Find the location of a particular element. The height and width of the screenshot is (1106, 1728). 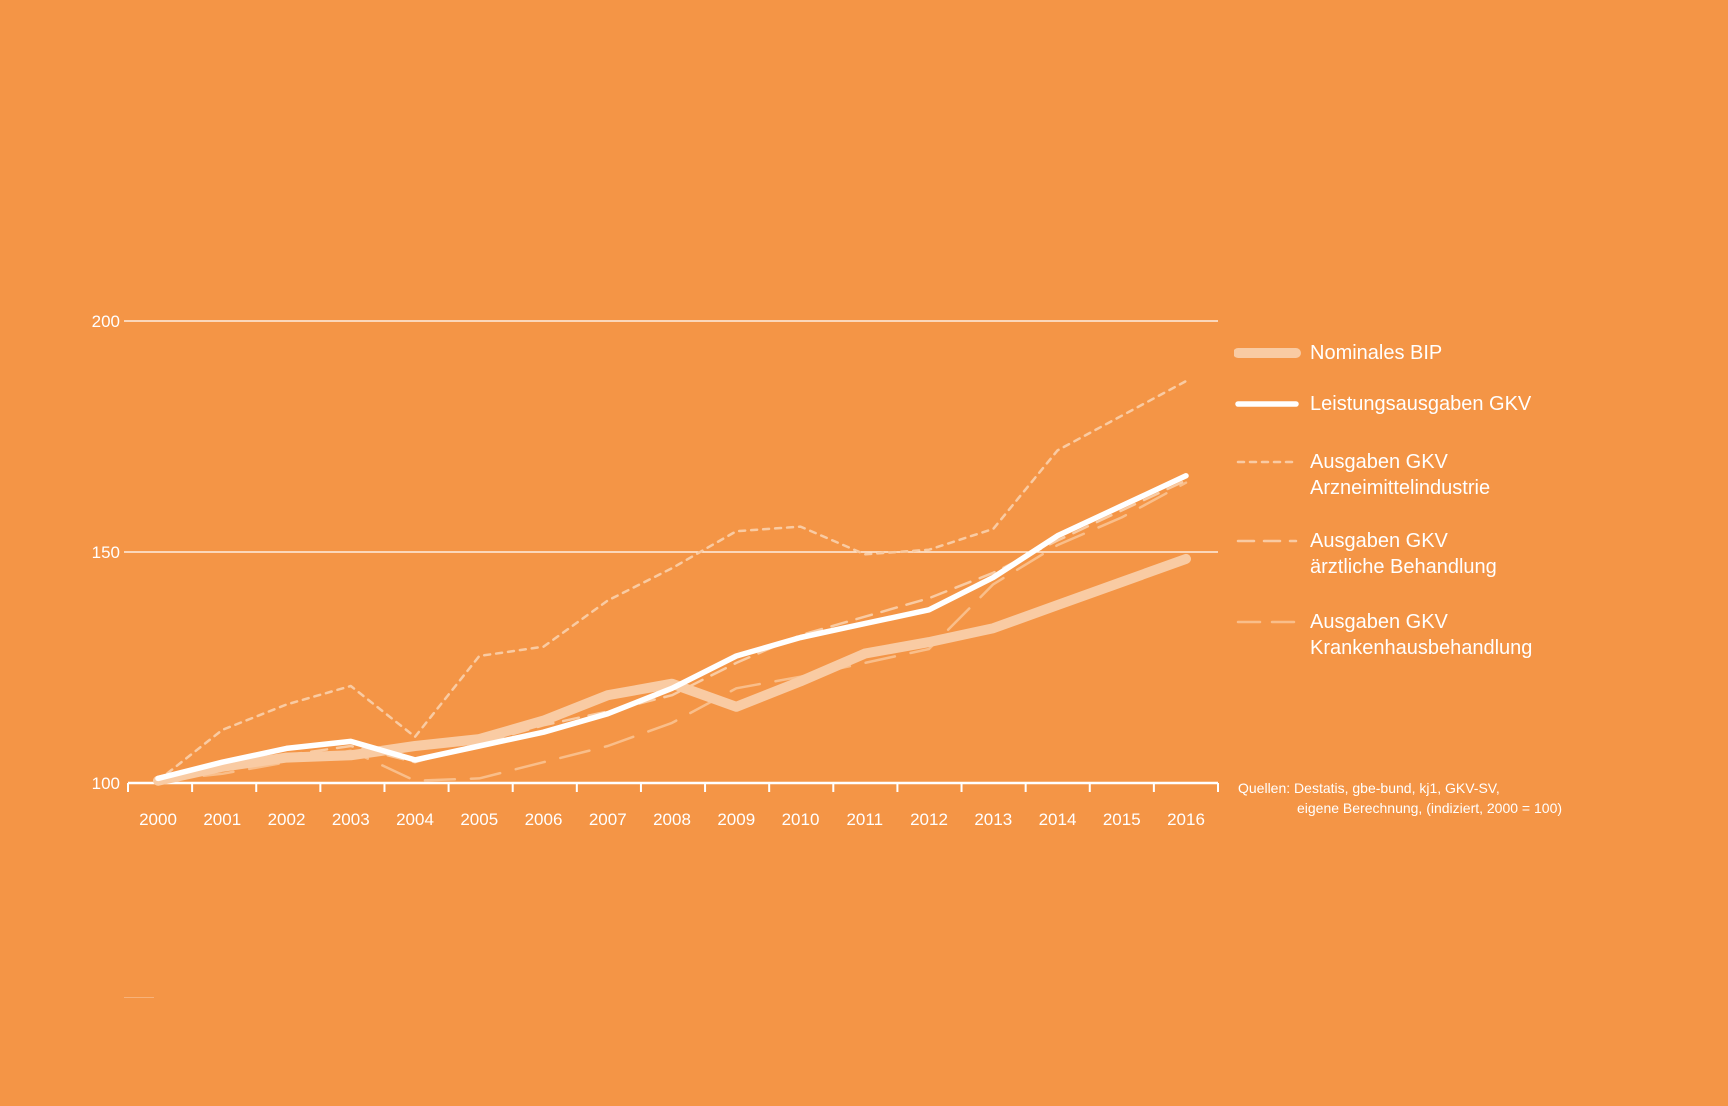

x-tick-label: 2000 is located at coordinates (158, 819).